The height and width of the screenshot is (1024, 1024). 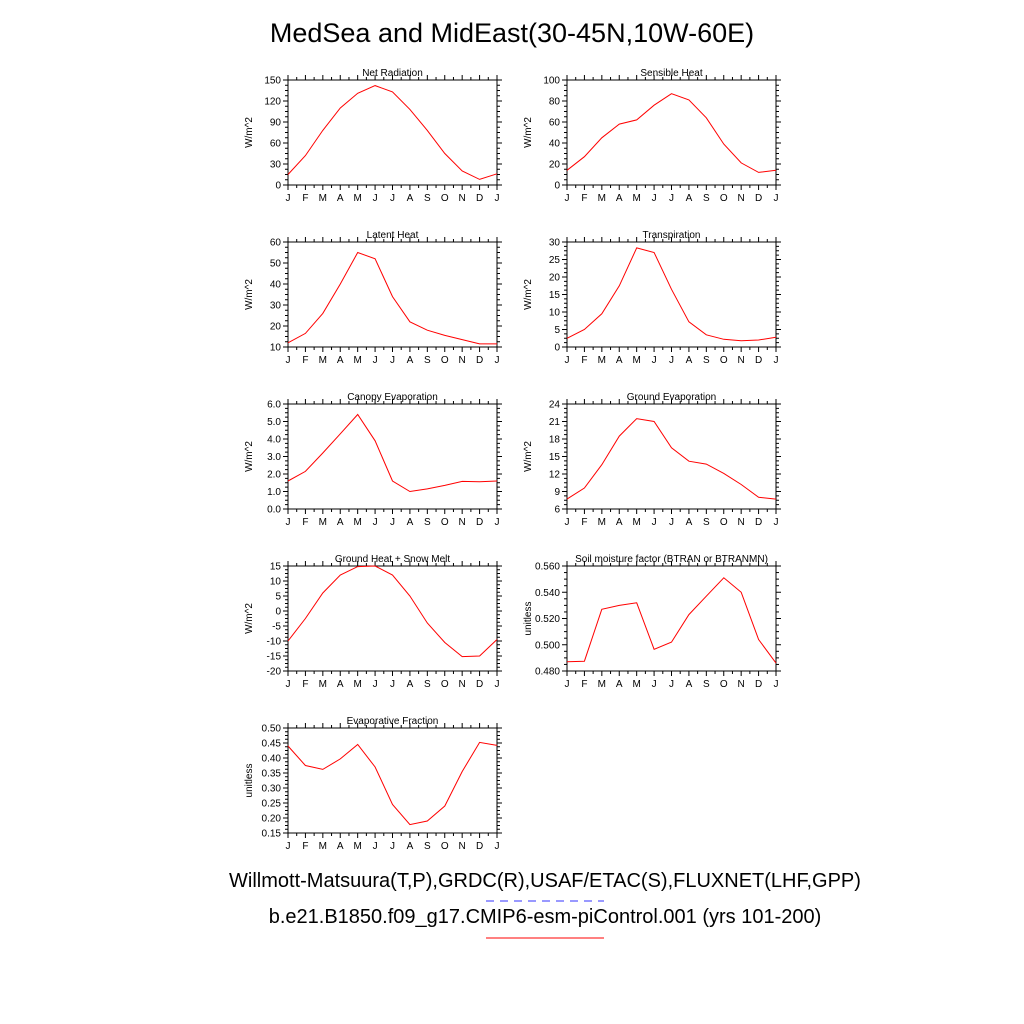 I want to click on y-tick-label: 0.15, so click(x=272, y=834).